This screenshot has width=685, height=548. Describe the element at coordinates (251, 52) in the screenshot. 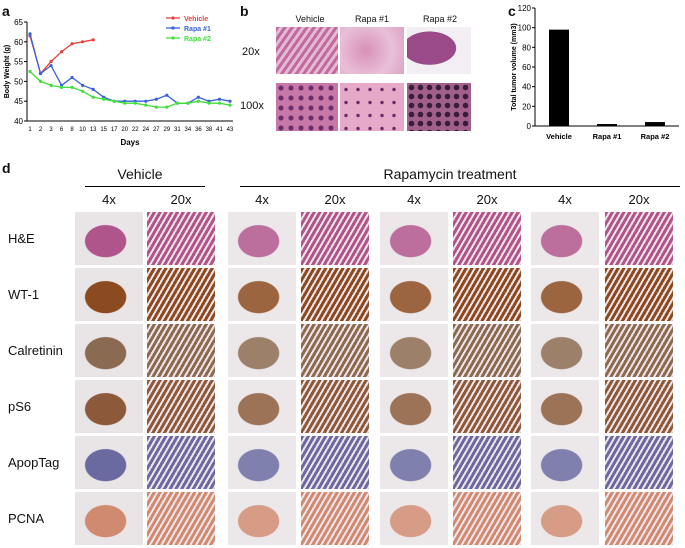

I see `b-row-20x: 20x` at that location.